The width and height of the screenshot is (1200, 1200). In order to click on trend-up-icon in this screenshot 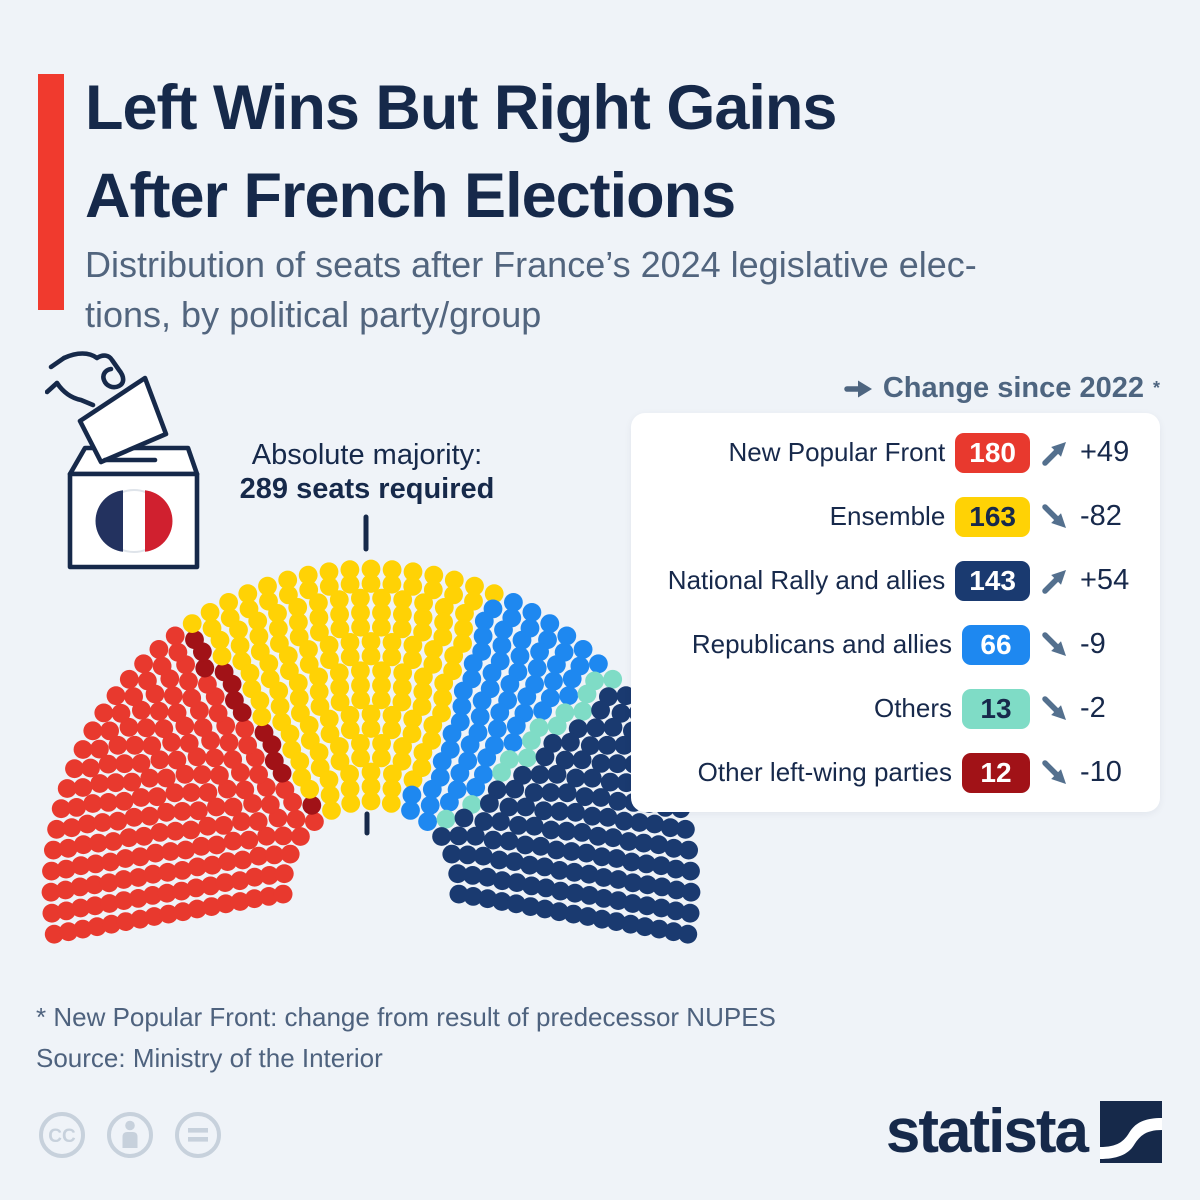, I will do `click(1055, 581)`.